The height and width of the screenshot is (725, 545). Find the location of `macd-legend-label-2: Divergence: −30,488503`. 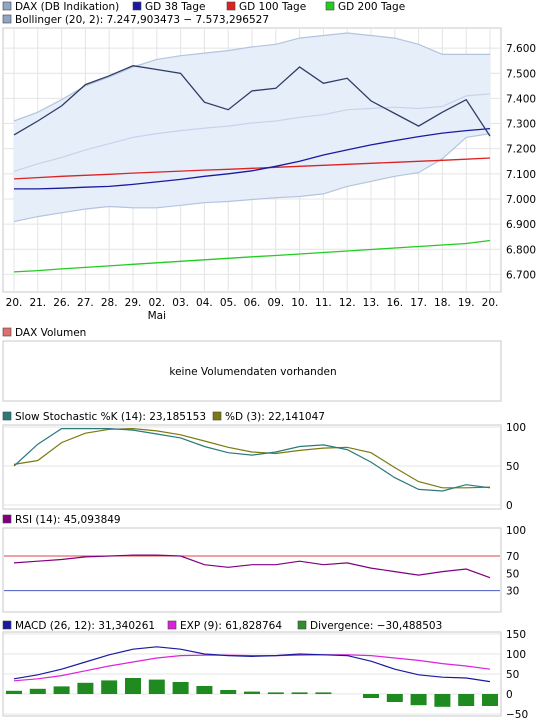

macd-legend-label-2: Divergence: −30,488503 is located at coordinates (376, 626).